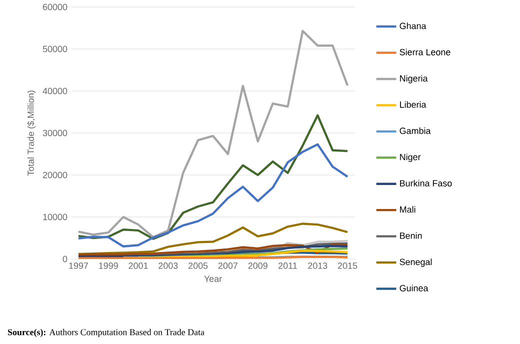 This screenshot has width=520, height=344. What do you see at coordinates (318, 265) in the screenshot?
I see `x-tick-label: 2013` at bounding box center [318, 265].